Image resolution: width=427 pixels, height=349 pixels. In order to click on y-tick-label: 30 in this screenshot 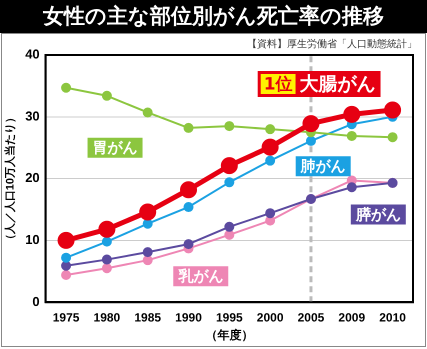, I will do `click(32, 116)`.